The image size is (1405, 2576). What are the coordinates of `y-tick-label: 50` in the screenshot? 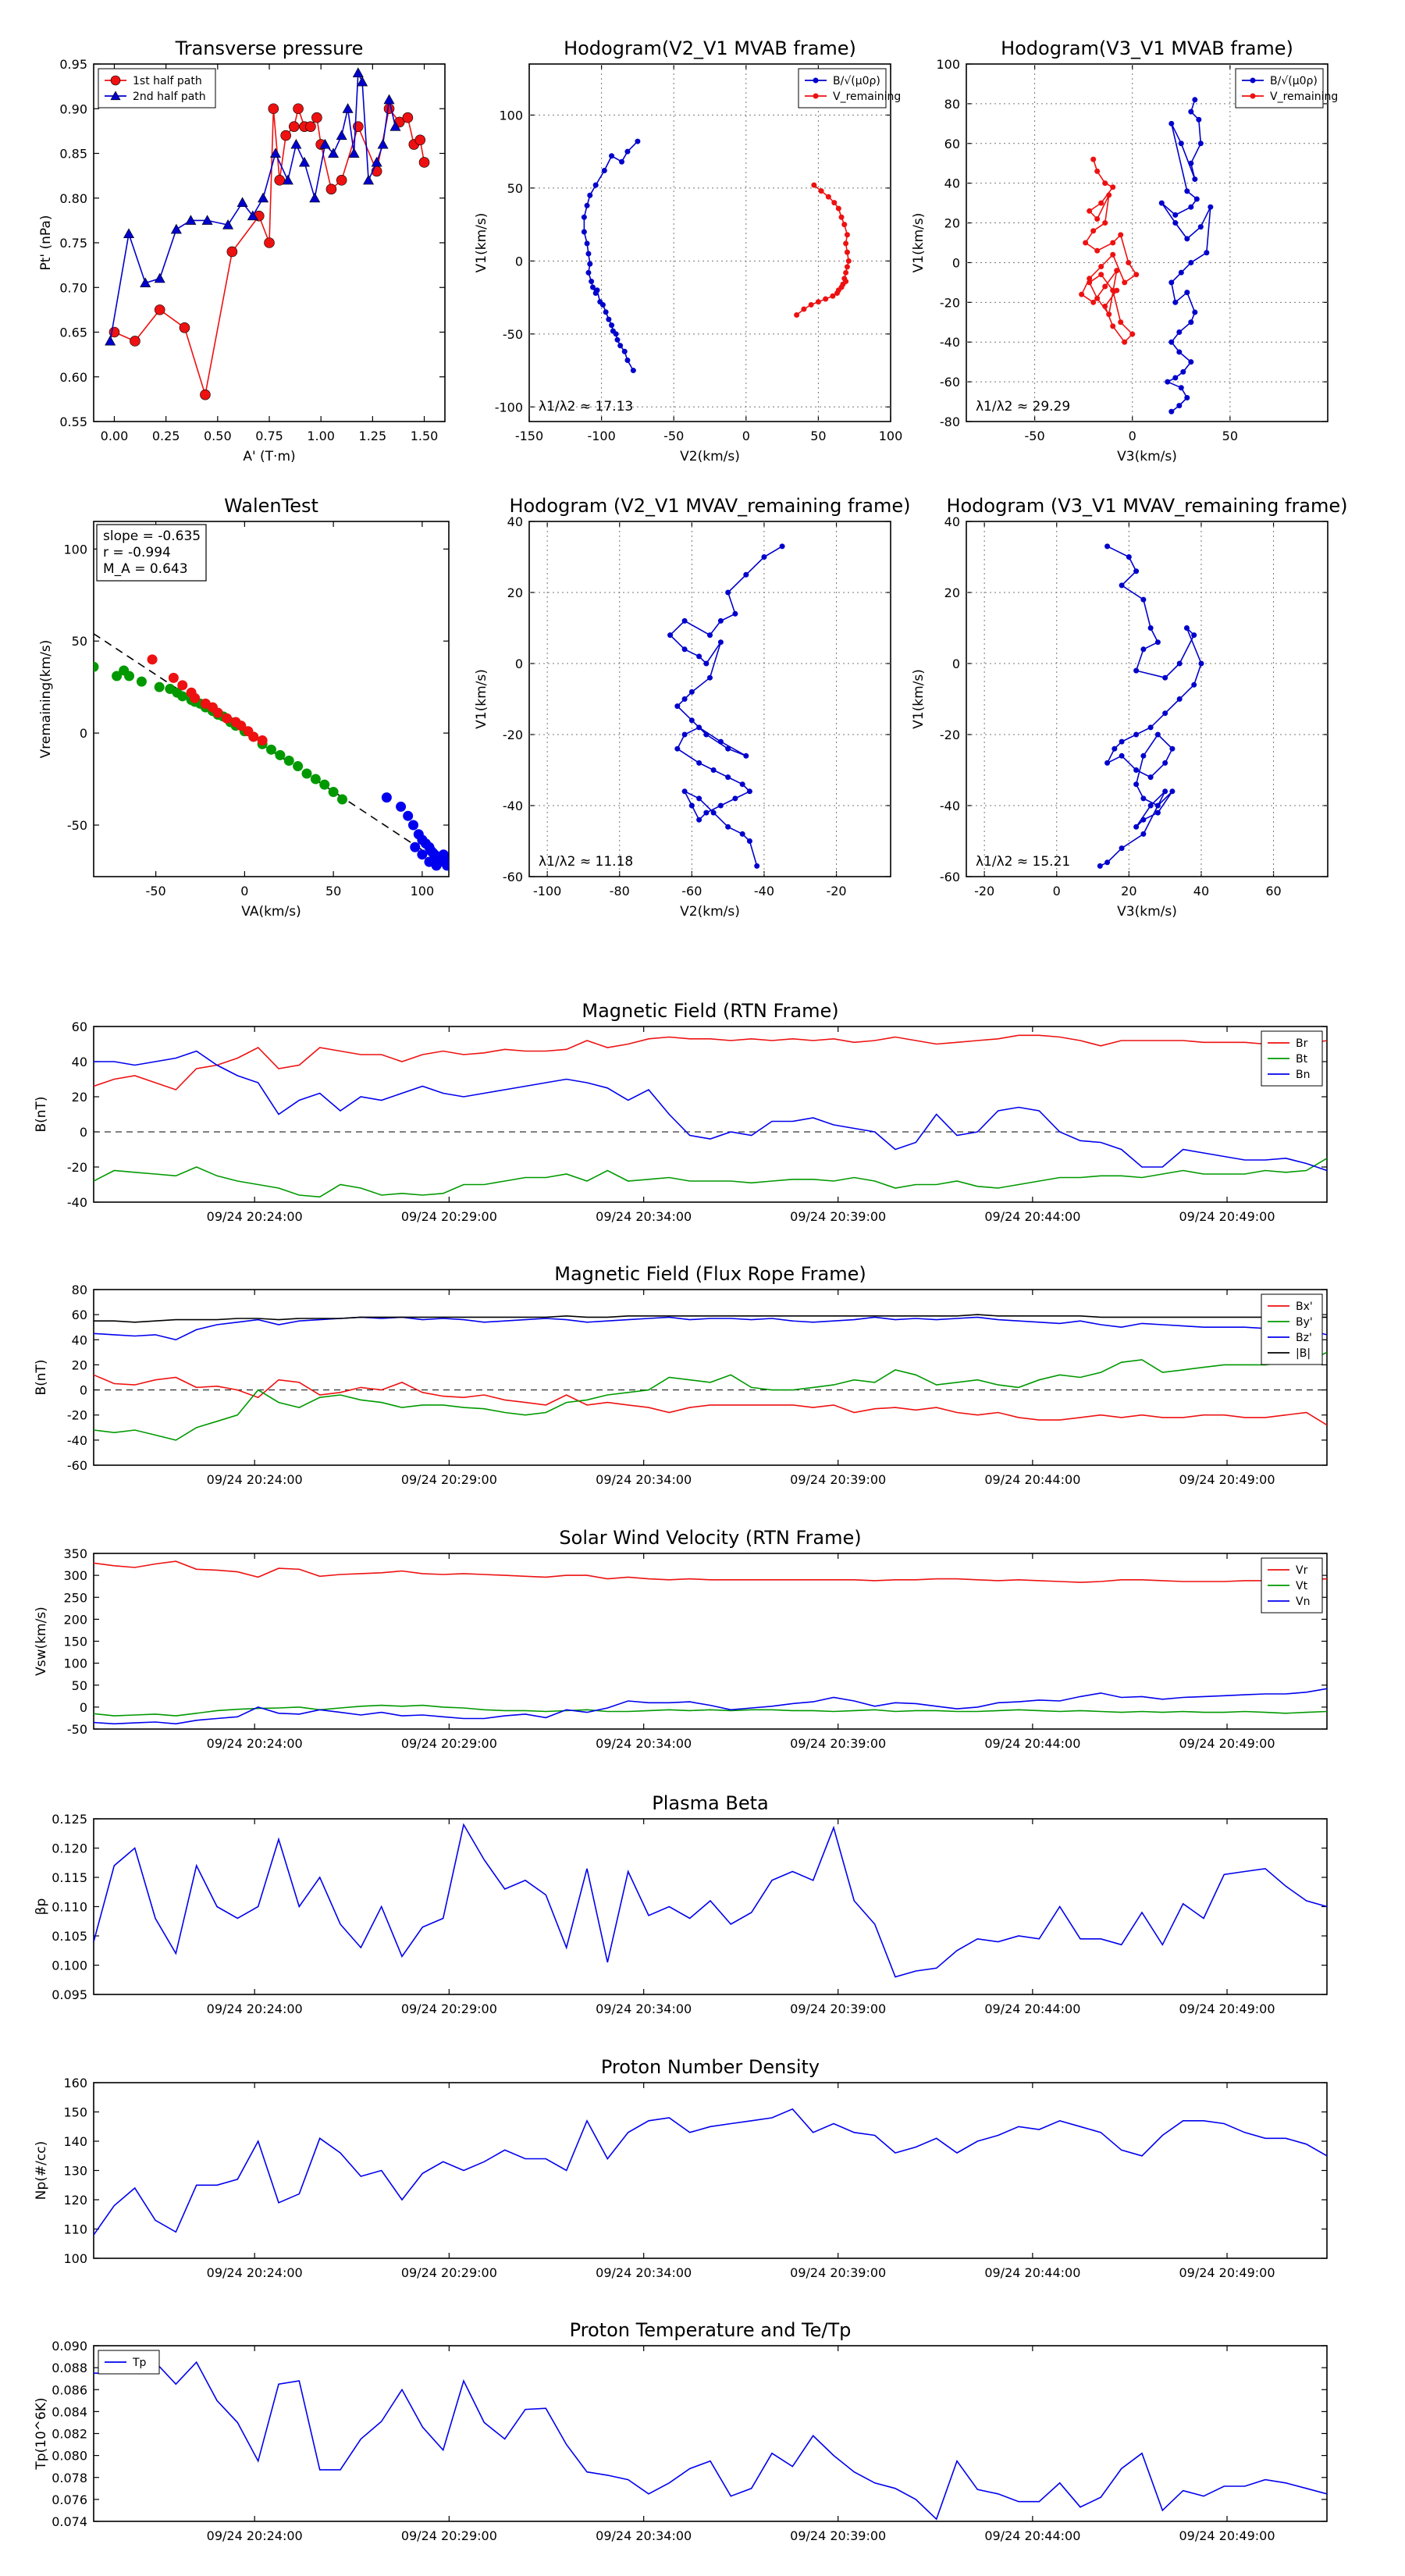 It's located at (80, 641).